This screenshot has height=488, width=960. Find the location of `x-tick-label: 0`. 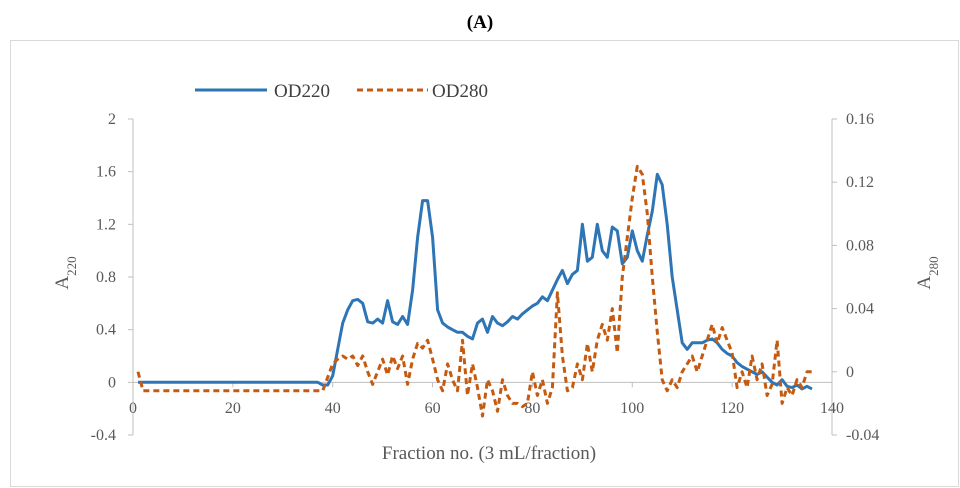

x-tick-label: 0 is located at coordinates (133, 408).